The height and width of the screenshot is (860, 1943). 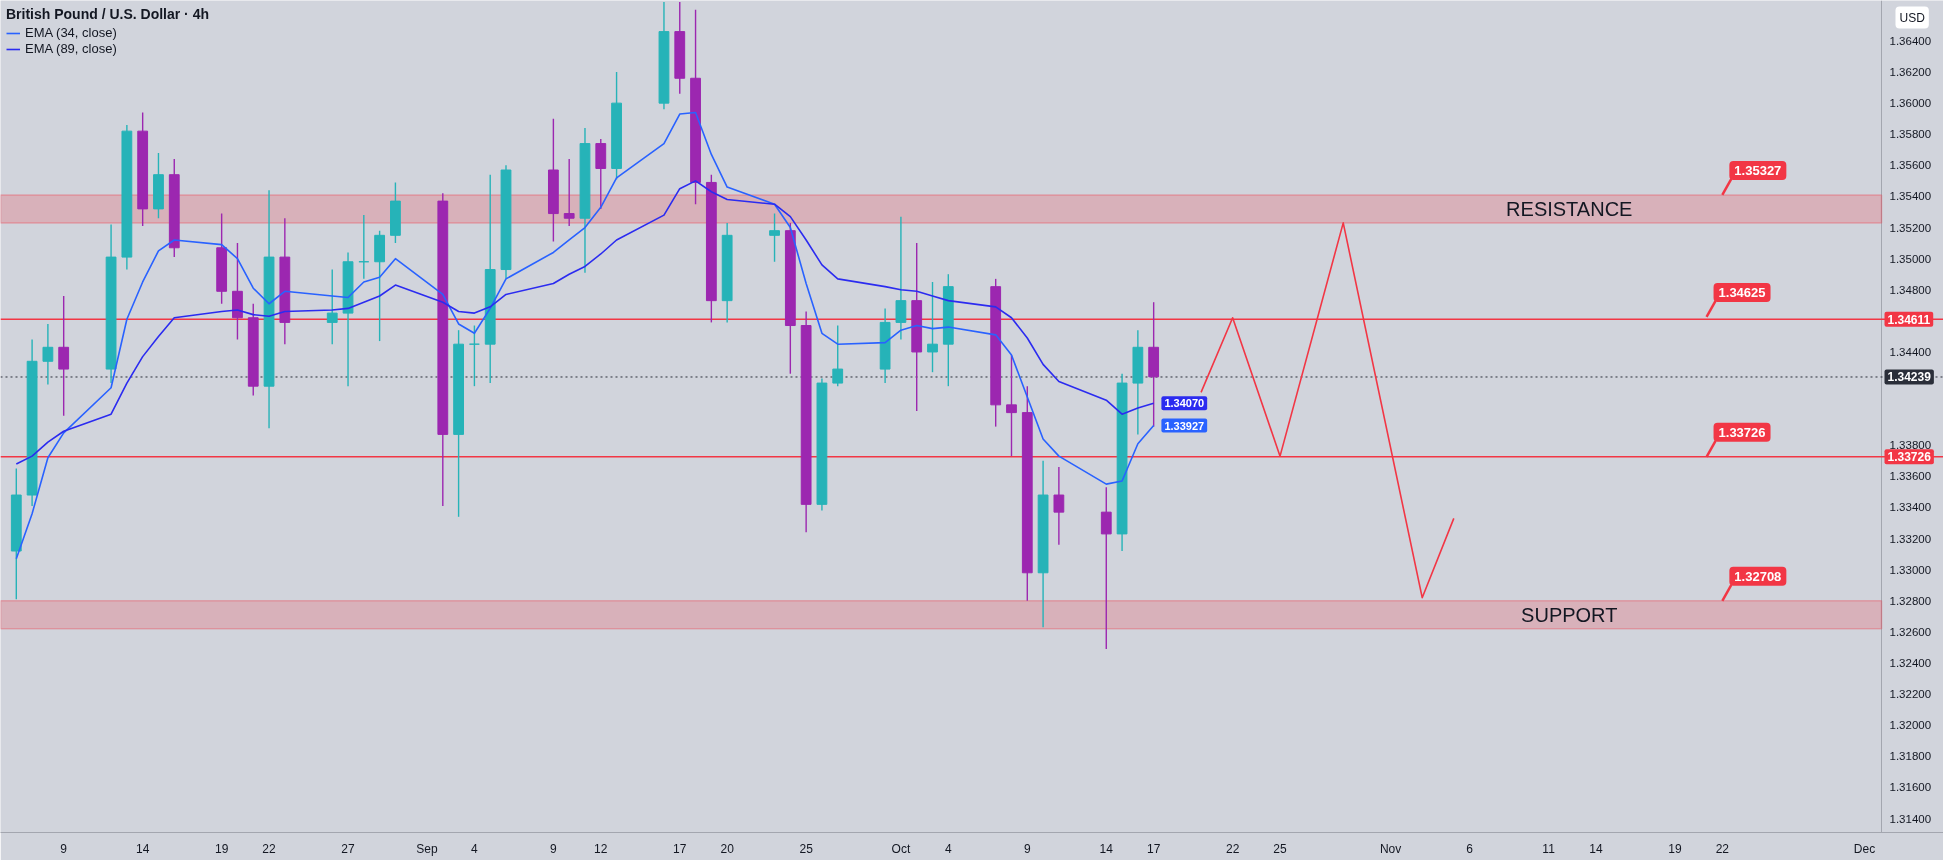 I want to click on y-tick-label: 1.34400, so click(x=1910, y=351).